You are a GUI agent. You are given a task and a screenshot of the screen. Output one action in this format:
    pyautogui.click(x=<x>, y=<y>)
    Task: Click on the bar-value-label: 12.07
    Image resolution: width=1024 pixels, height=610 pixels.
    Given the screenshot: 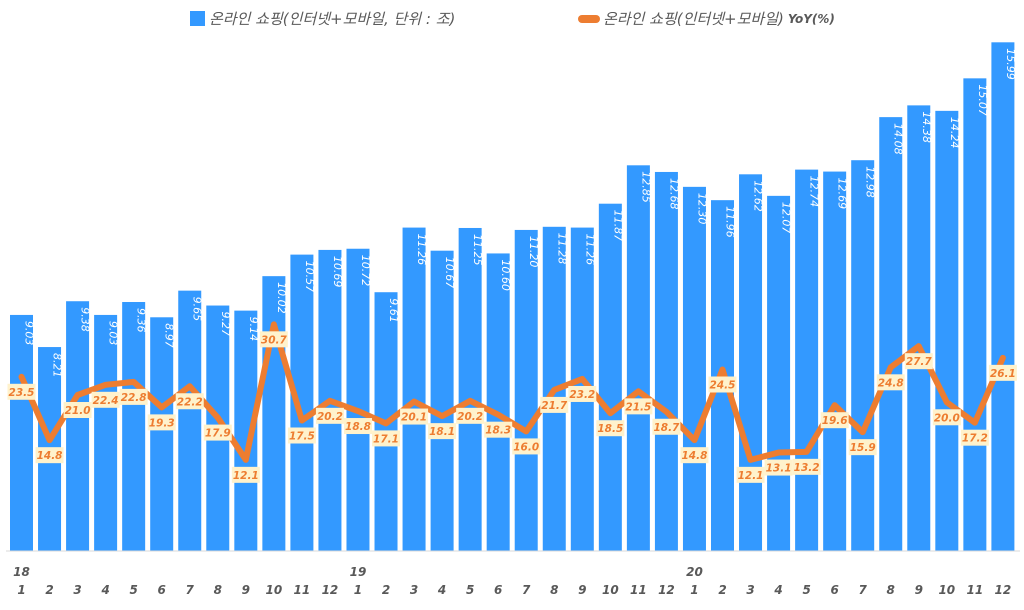 What is the action you would take?
    pyautogui.click(x=786, y=218)
    